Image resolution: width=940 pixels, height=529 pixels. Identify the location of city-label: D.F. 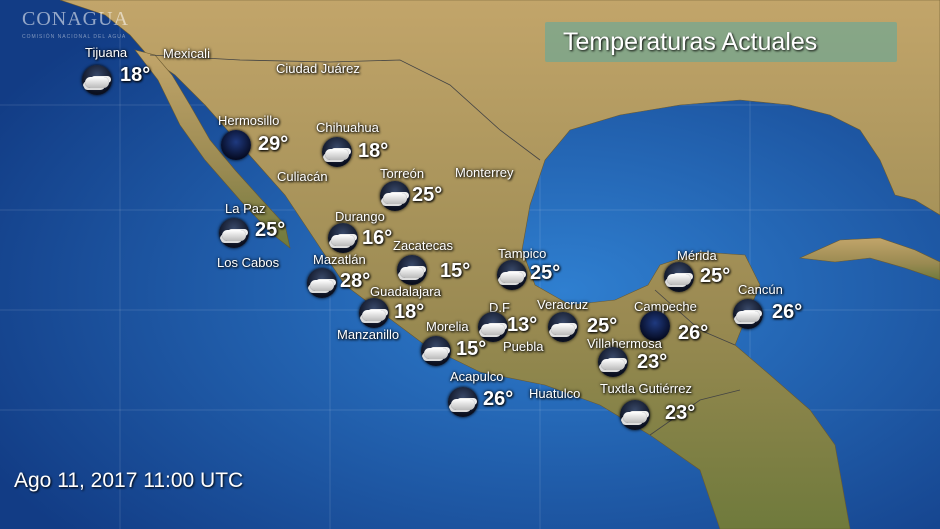
(499, 307).